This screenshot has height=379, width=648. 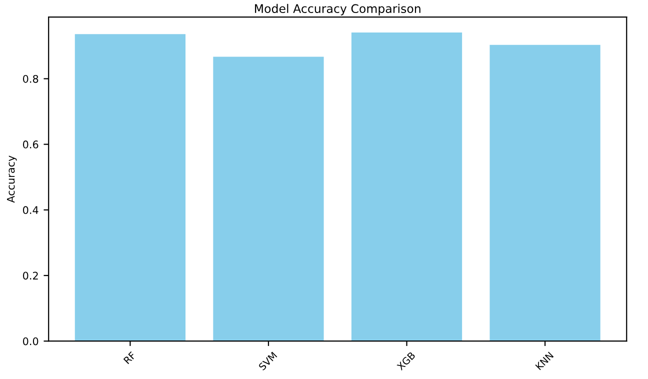 What do you see at coordinates (30, 78) in the screenshot?
I see `y-tick-label: 0.8` at bounding box center [30, 78].